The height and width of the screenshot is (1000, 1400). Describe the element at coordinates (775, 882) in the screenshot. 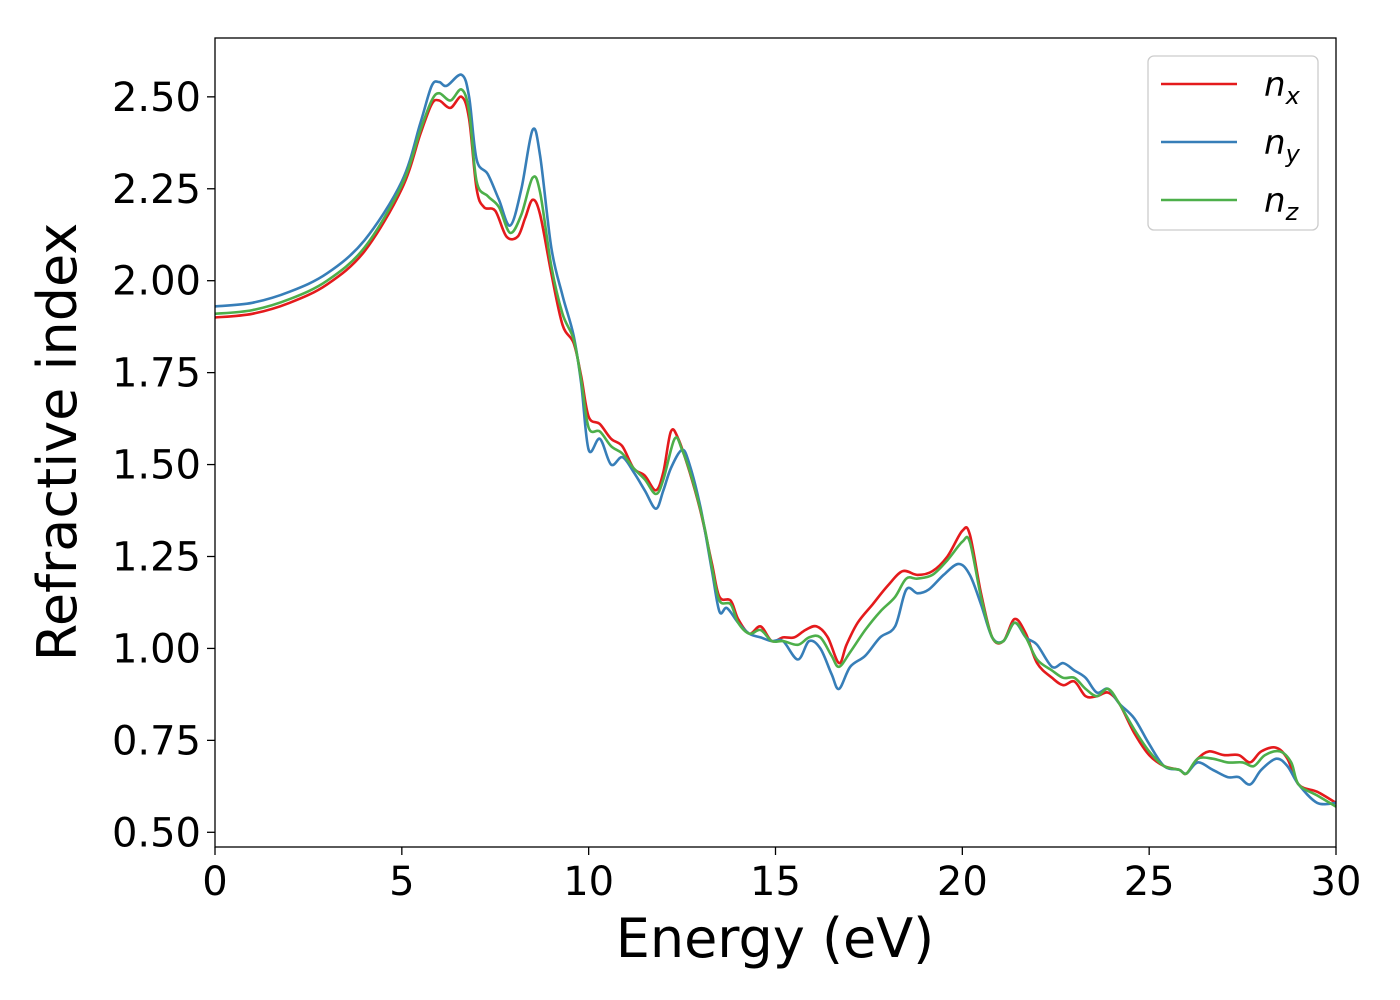

I see `x-tick-label: 15` at that location.